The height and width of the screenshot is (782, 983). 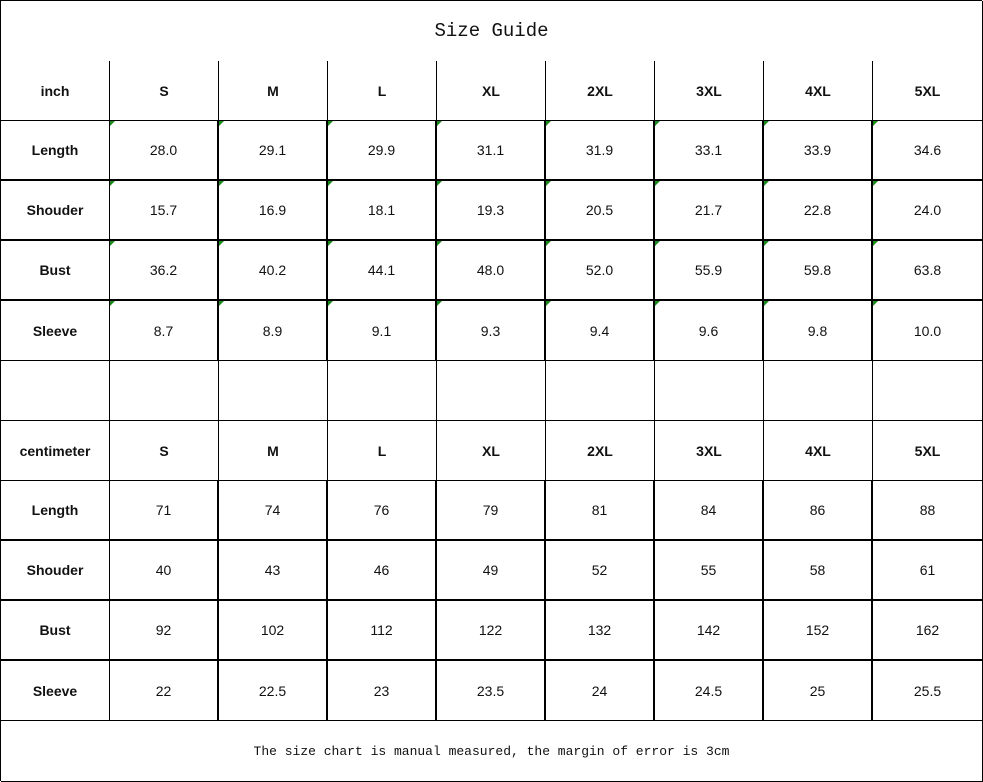 What do you see at coordinates (112, 183) in the screenshot?
I see `number-as-text-marker-icon` at bounding box center [112, 183].